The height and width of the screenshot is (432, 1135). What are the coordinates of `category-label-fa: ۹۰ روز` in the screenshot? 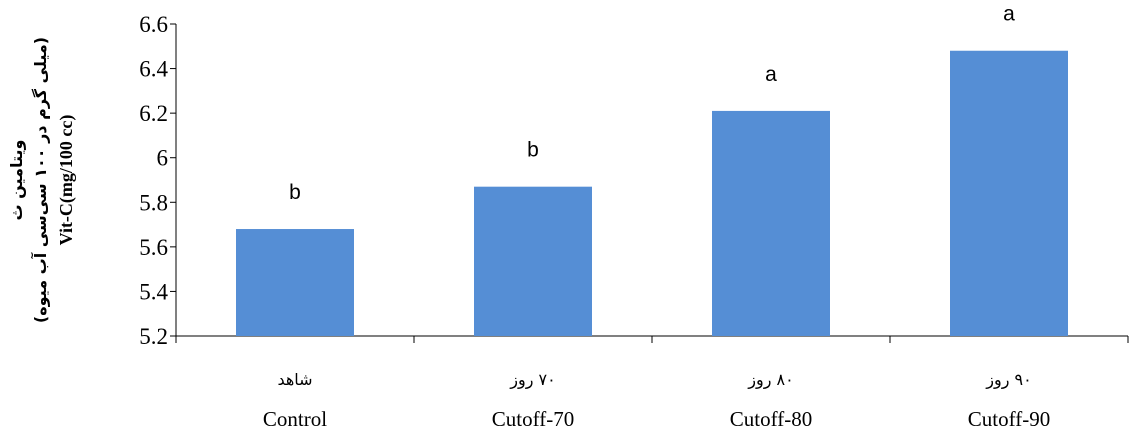 It's located at (1008, 380).